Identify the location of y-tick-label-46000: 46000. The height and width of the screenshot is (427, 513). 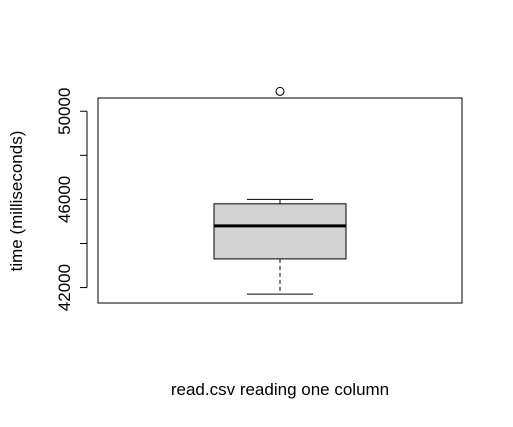
(64, 199).